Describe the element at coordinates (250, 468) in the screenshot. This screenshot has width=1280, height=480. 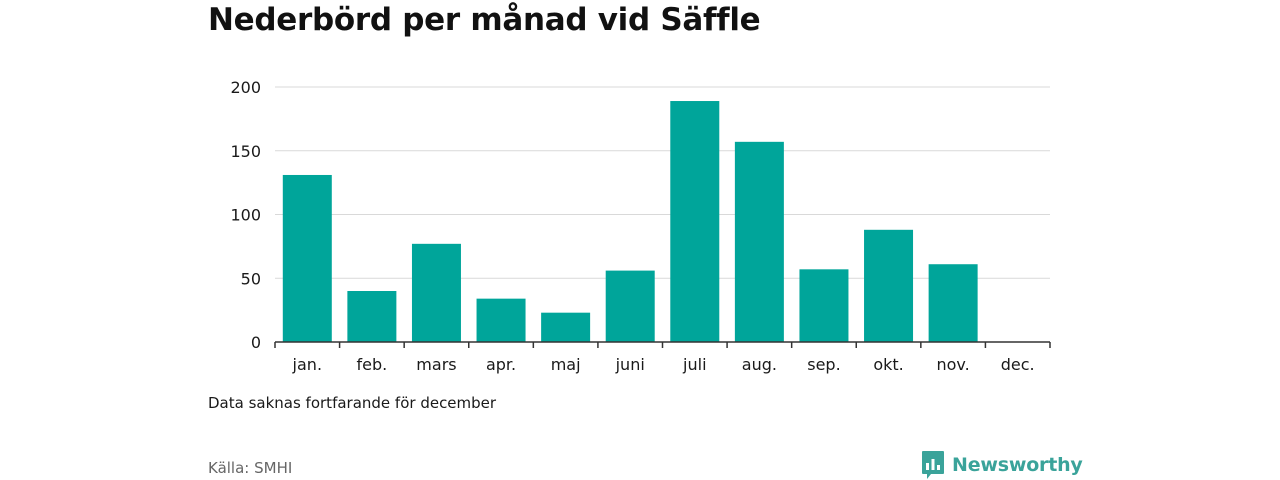
I see `source-label: Källa: SMHI` at that location.